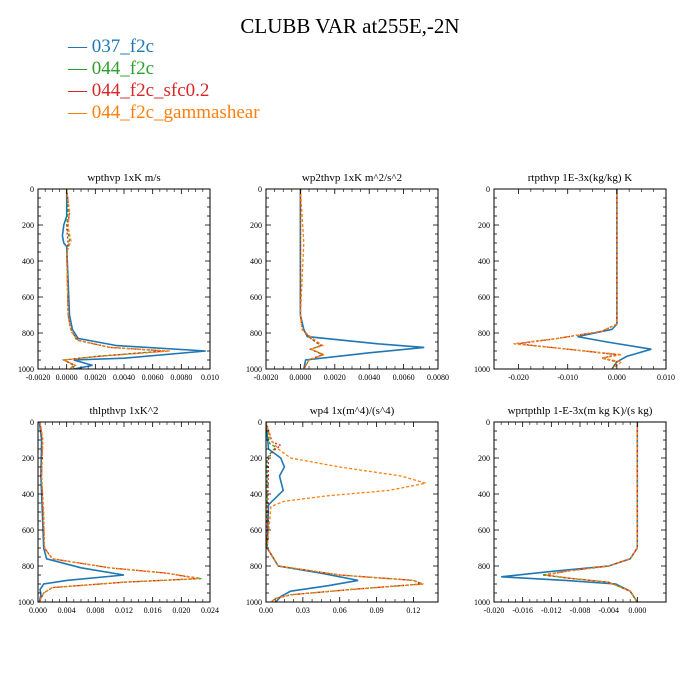 Image resolution: width=700 pixels, height=700 pixels. Describe the element at coordinates (150, 90) in the screenshot. I see `legend-label: 044_f2c_sfc0.2` at that location.